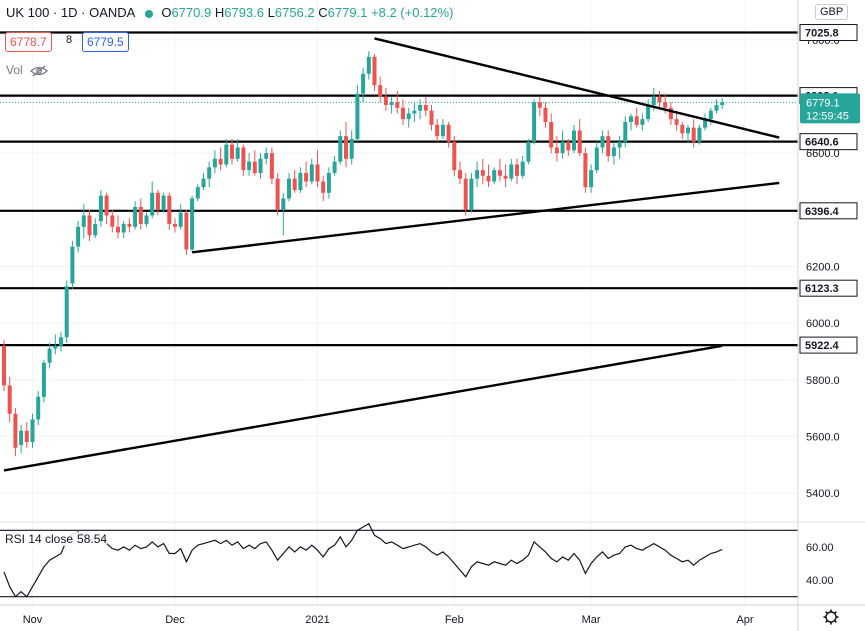 The width and height of the screenshot is (865, 631). What do you see at coordinates (347, 12) in the screenshot?
I see `close-value: 6779.1` at bounding box center [347, 12].